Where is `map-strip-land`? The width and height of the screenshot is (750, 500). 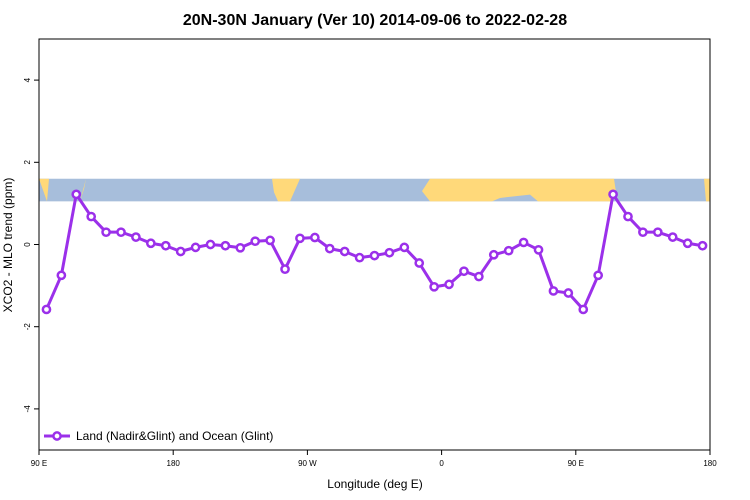 map-strip-land is located at coordinates (374, 190).